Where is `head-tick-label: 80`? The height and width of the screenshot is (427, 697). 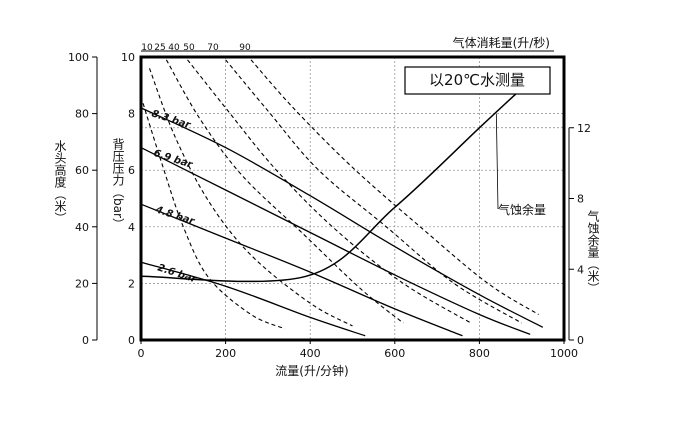 head-tick-label: 80 is located at coordinates (82, 114).